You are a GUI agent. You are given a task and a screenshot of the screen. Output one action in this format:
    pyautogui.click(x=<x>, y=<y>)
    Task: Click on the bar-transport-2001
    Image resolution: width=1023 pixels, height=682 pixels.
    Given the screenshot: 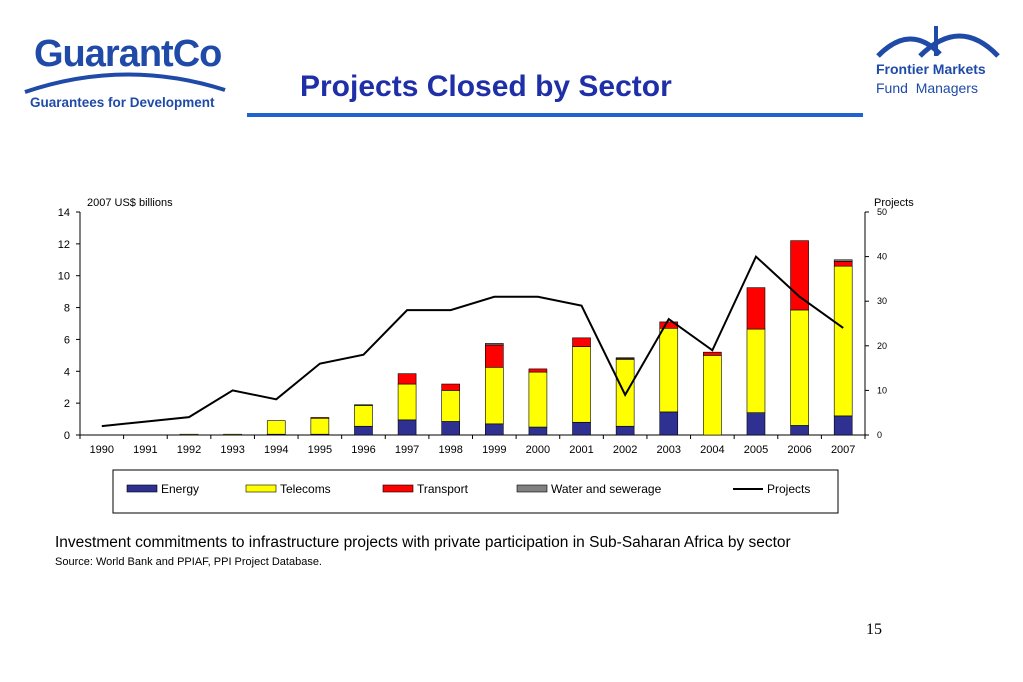 What is the action you would take?
    pyautogui.click(x=581, y=342)
    